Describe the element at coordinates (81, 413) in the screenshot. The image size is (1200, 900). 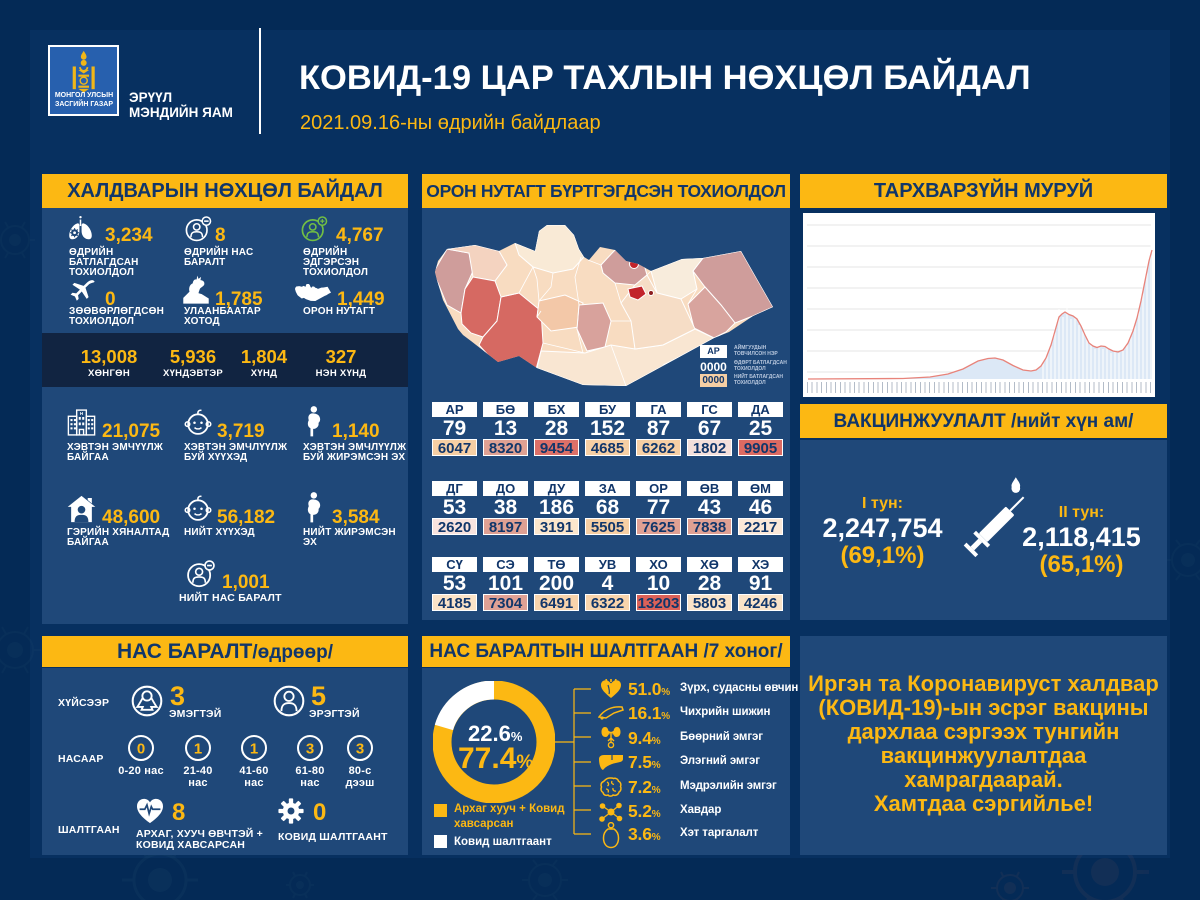
I see `svg-text: Н` at that location.